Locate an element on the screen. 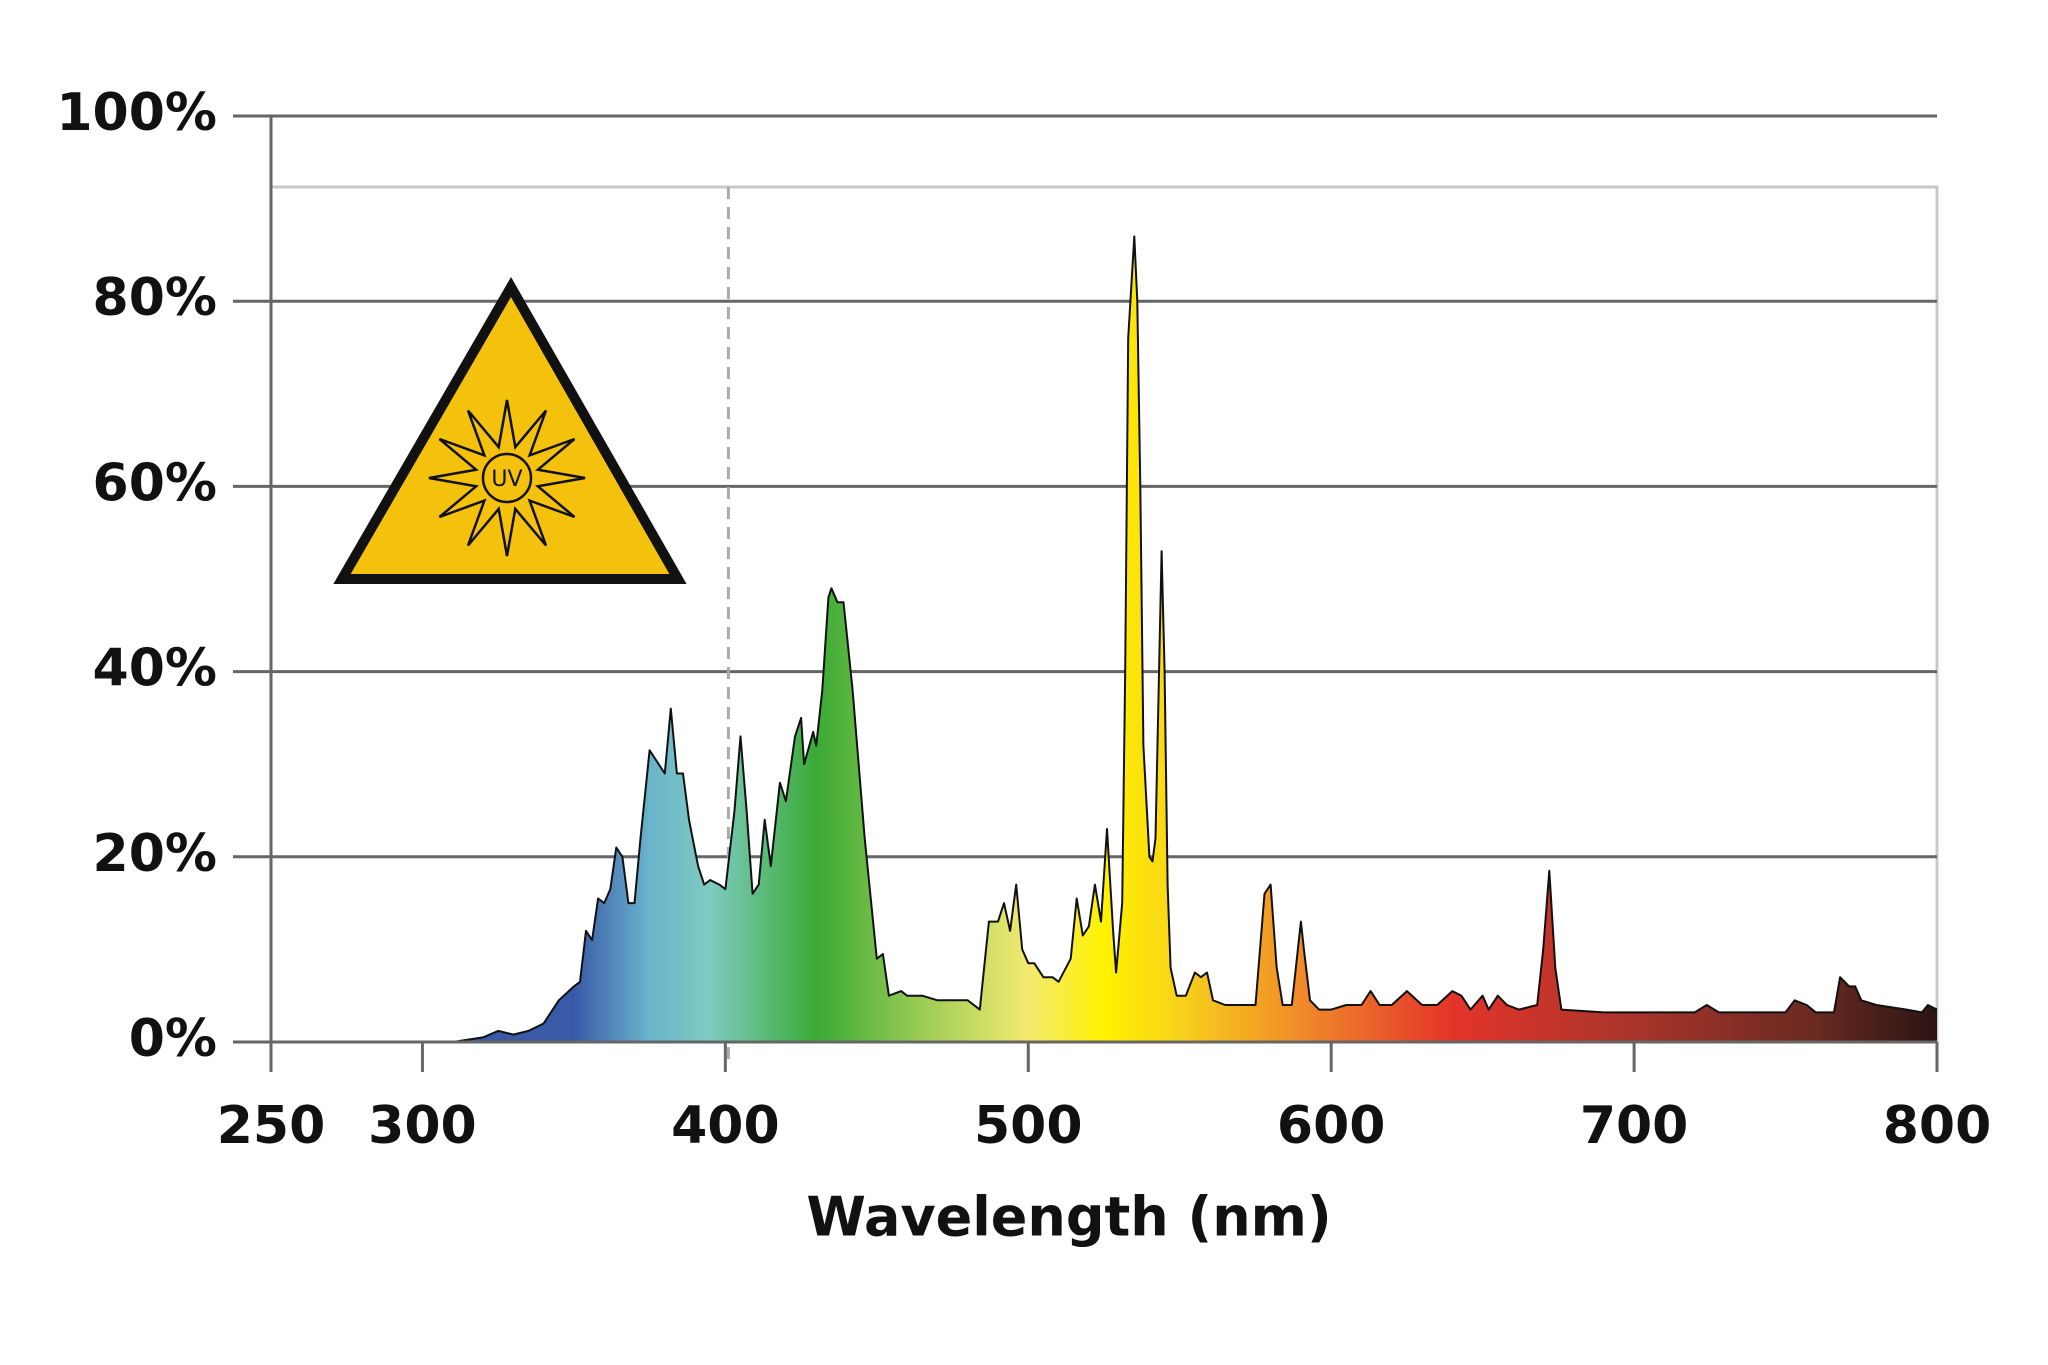  x-tick-label: 800 is located at coordinates (1937, 1126).